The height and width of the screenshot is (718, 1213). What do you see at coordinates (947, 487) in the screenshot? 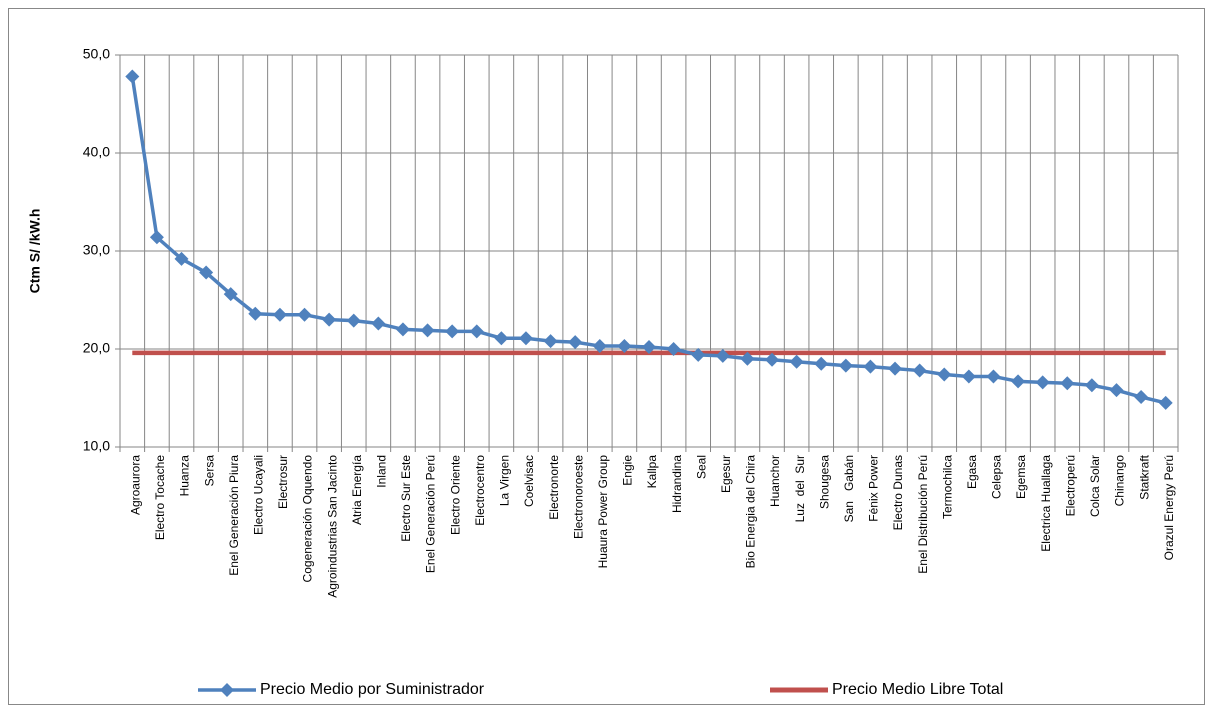
I see `x-tick-label: Termochilca` at bounding box center [947, 487].